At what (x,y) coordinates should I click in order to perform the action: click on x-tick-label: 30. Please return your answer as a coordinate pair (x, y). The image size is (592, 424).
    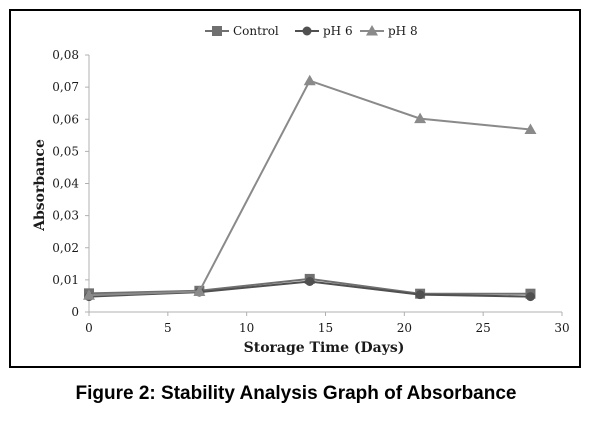
    Looking at the image, I should click on (561, 328).